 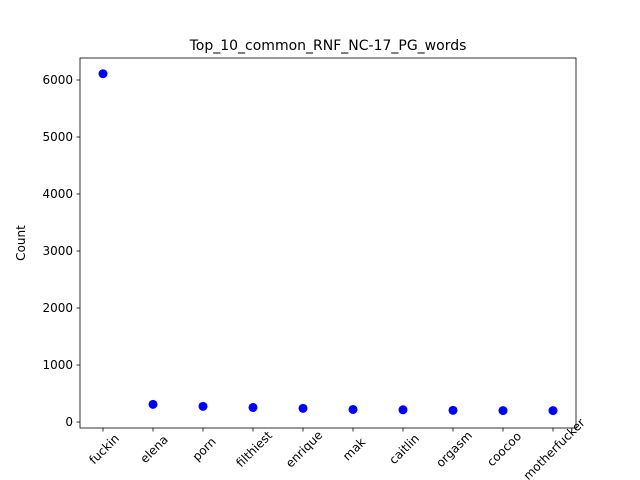 What do you see at coordinates (69, 422) in the screenshot?
I see `y-tick-label: 0` at bounding box center [69, 422].